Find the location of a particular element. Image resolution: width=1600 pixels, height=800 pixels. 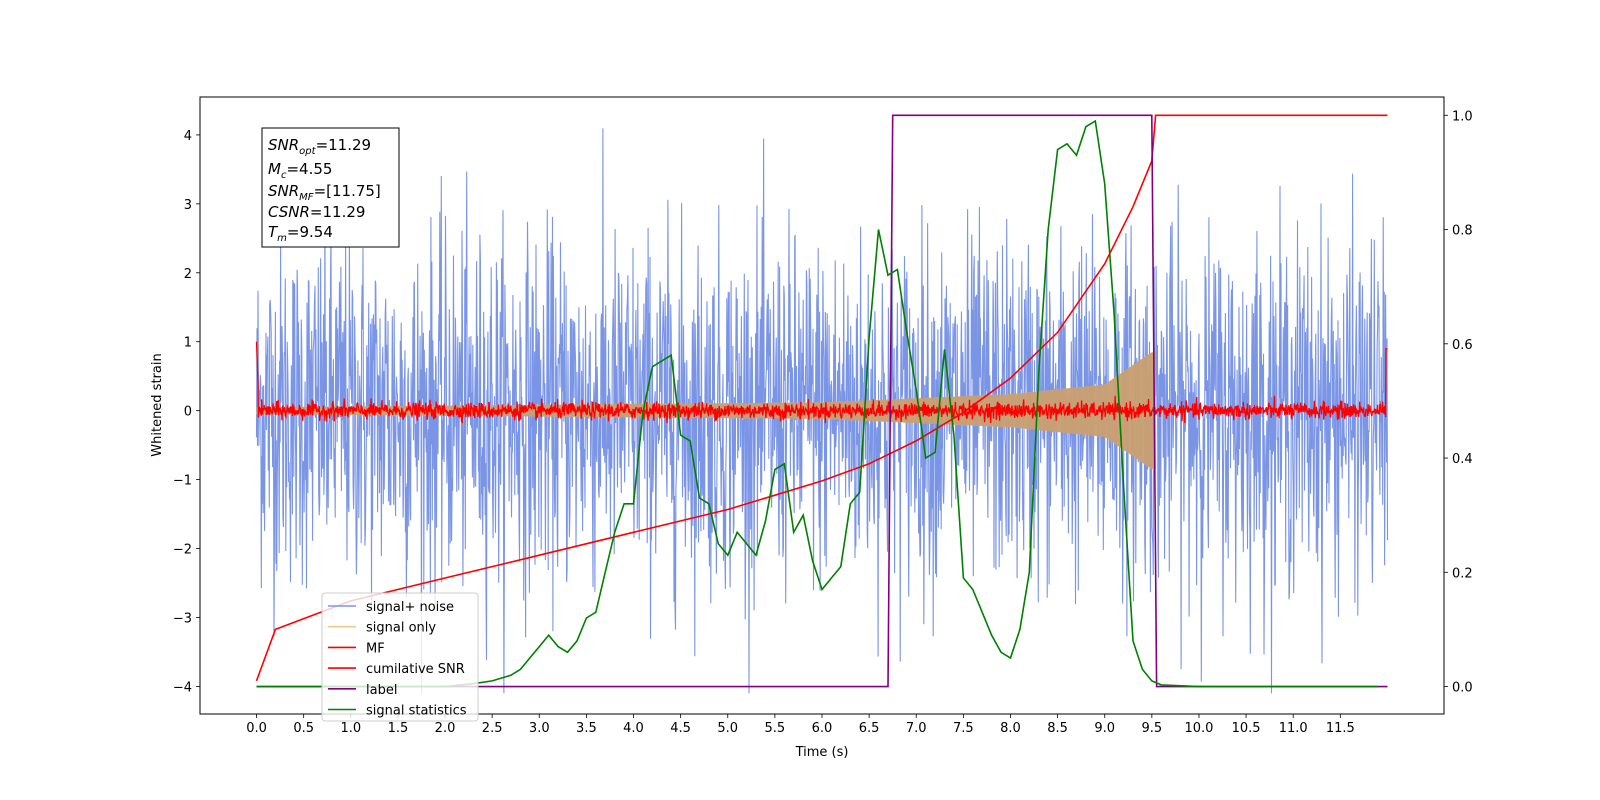

y-tick-label: 4 is located at coordinates (188, 136).